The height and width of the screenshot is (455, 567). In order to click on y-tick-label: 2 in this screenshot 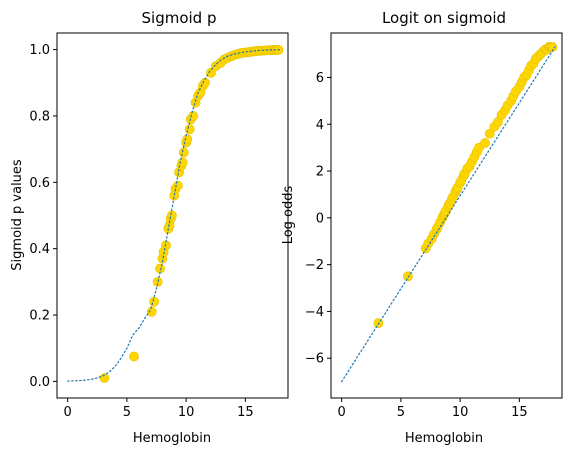, I will do `click(320, 172)`.